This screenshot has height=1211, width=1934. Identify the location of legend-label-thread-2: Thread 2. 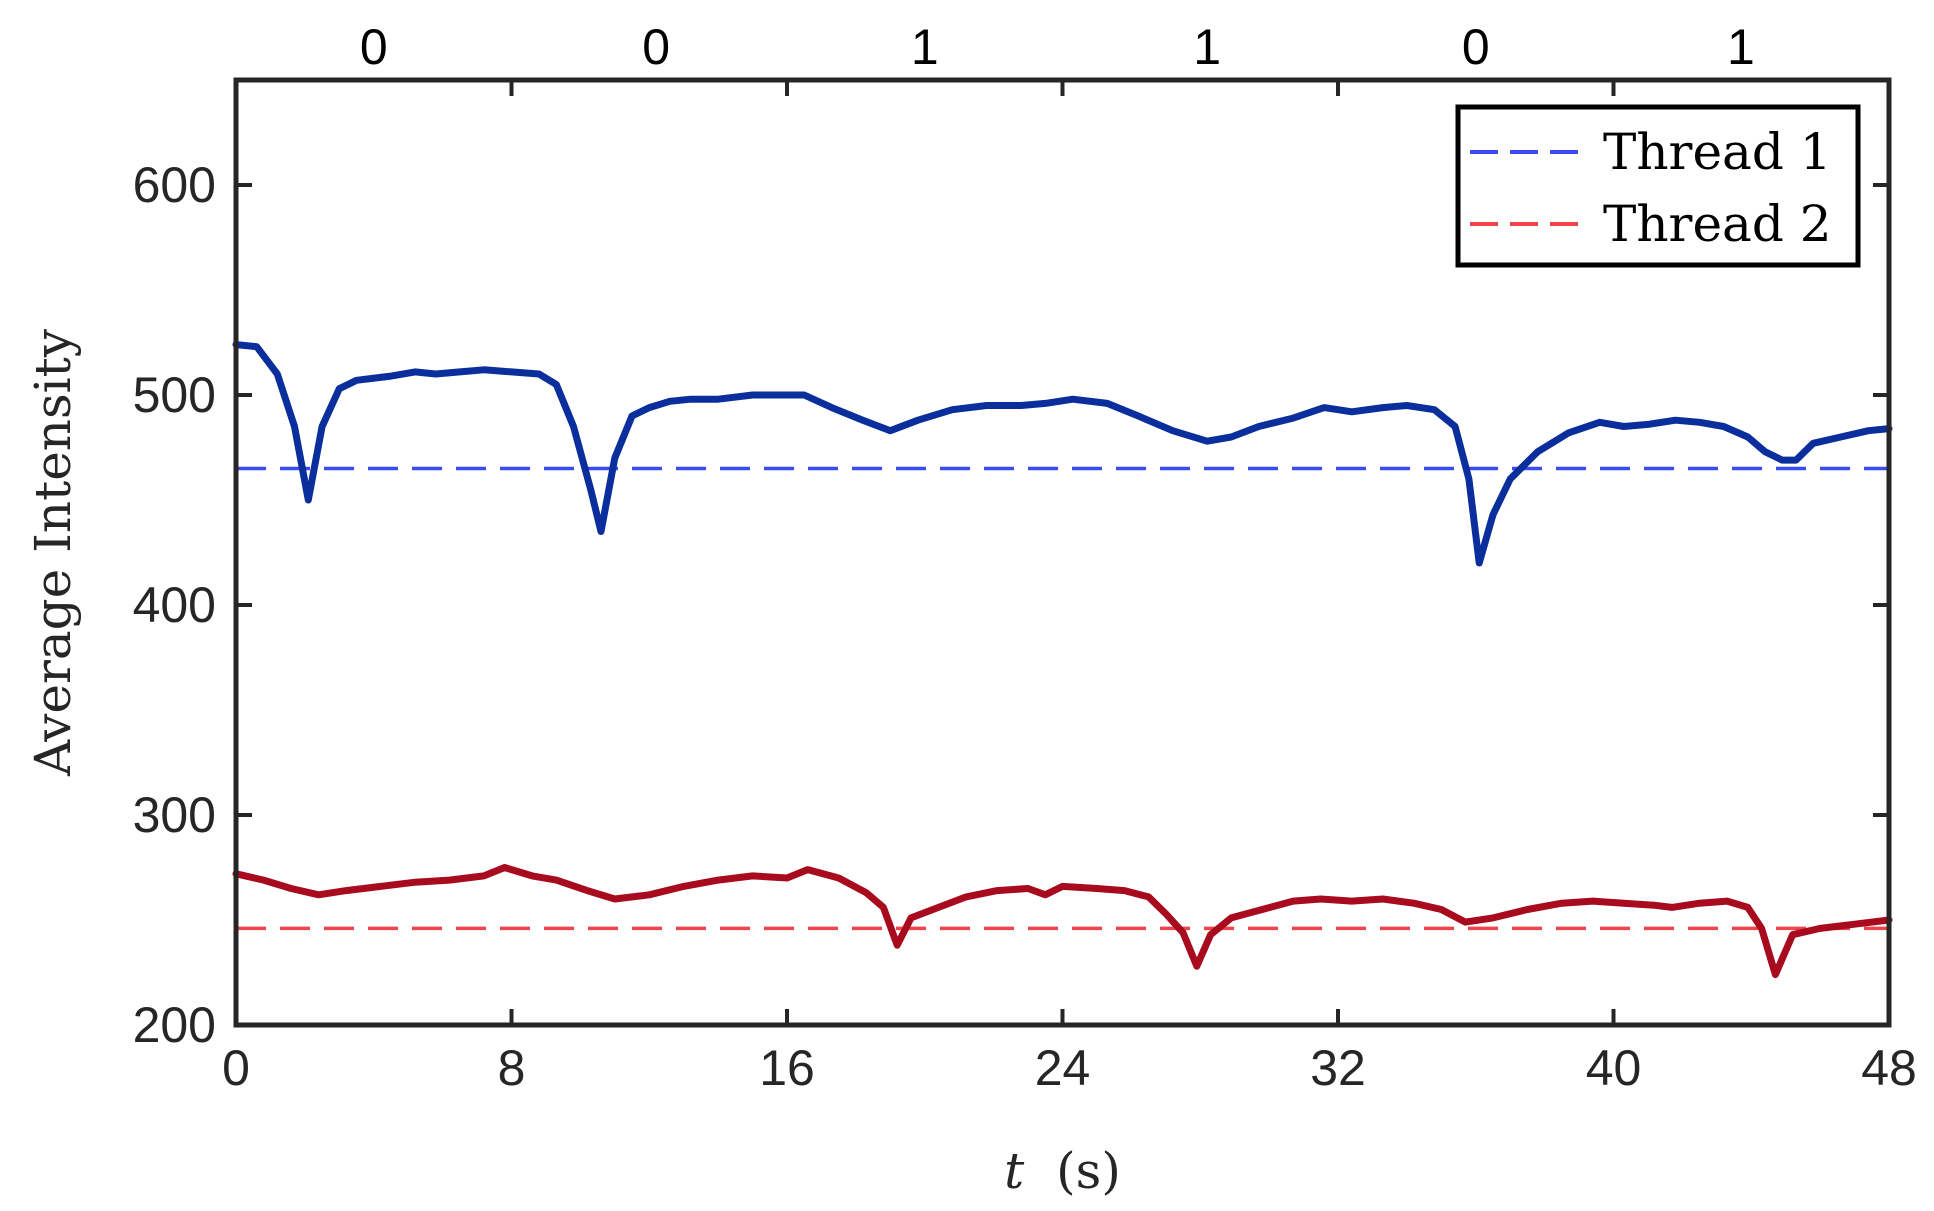
(1717, 224).